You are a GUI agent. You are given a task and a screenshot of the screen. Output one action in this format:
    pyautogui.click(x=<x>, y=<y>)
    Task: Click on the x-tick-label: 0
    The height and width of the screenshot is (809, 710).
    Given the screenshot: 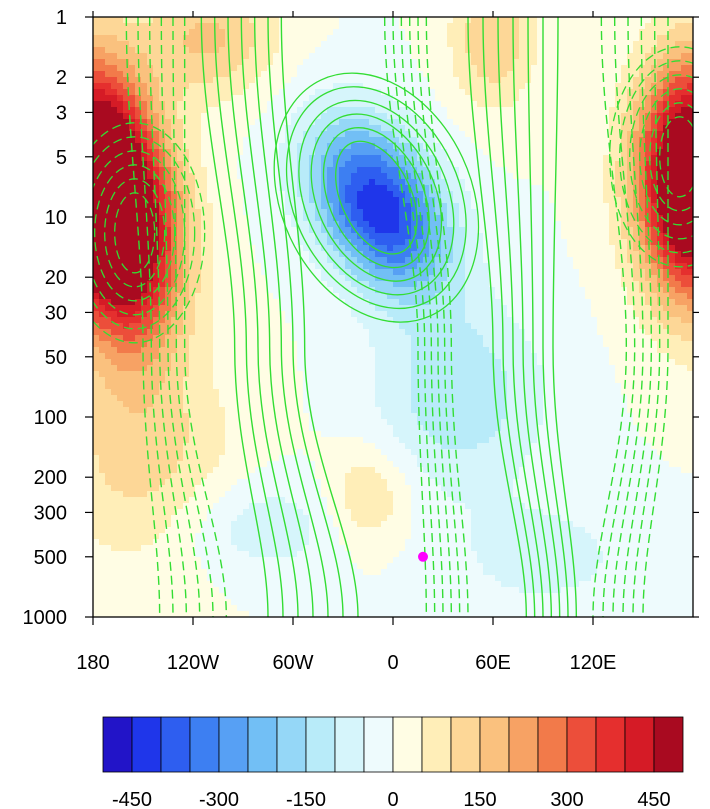 What is the action you would take?
    pyautogui.click(x=392, y=663)
    